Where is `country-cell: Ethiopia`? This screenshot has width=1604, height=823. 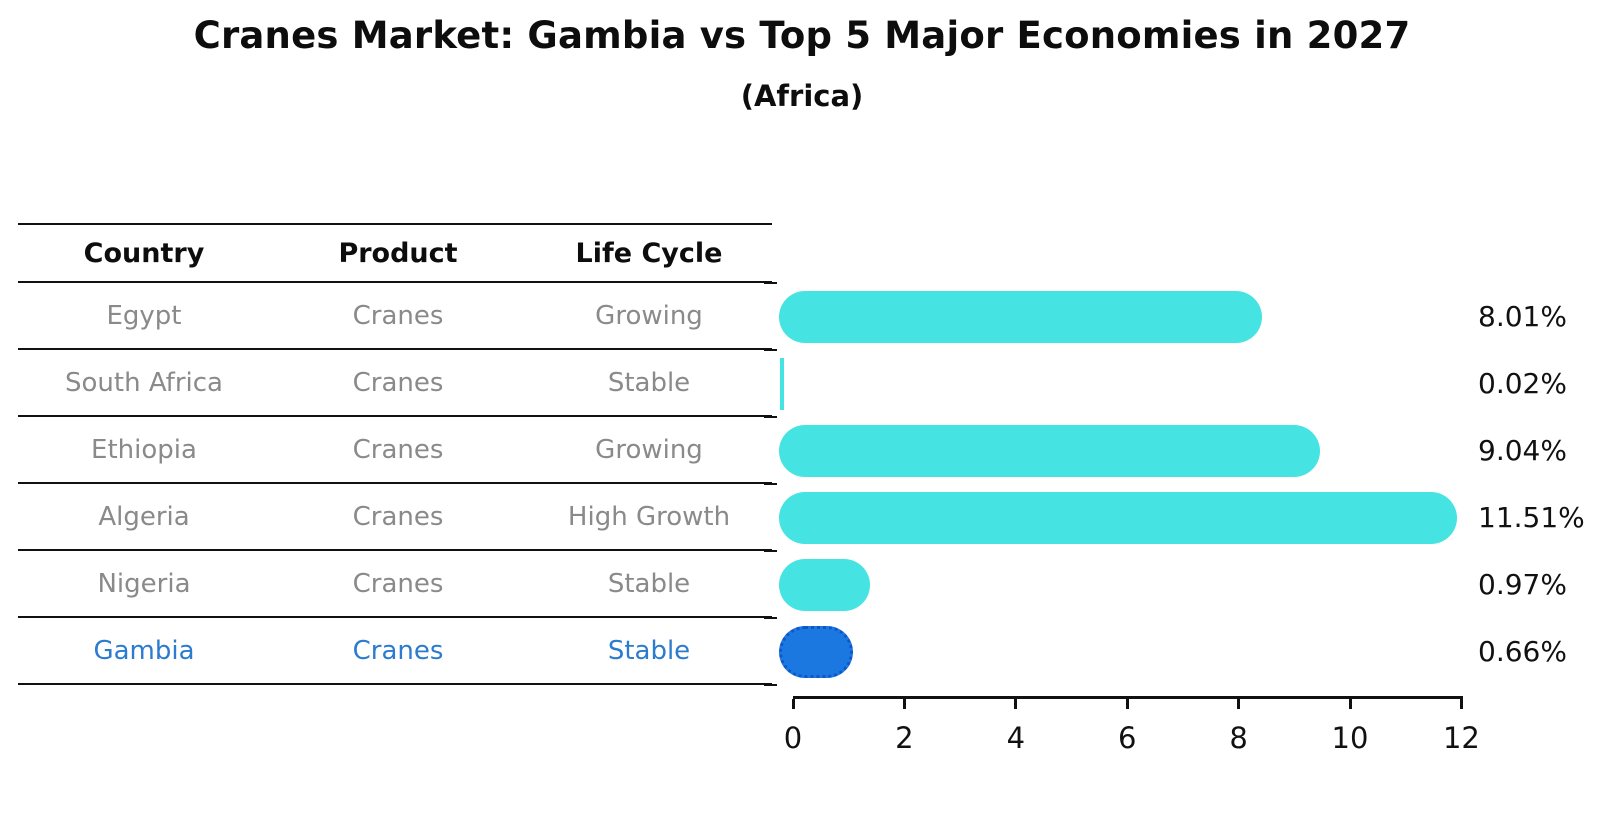 country-cell: Ethiopia is located at coordinates (144, 449).